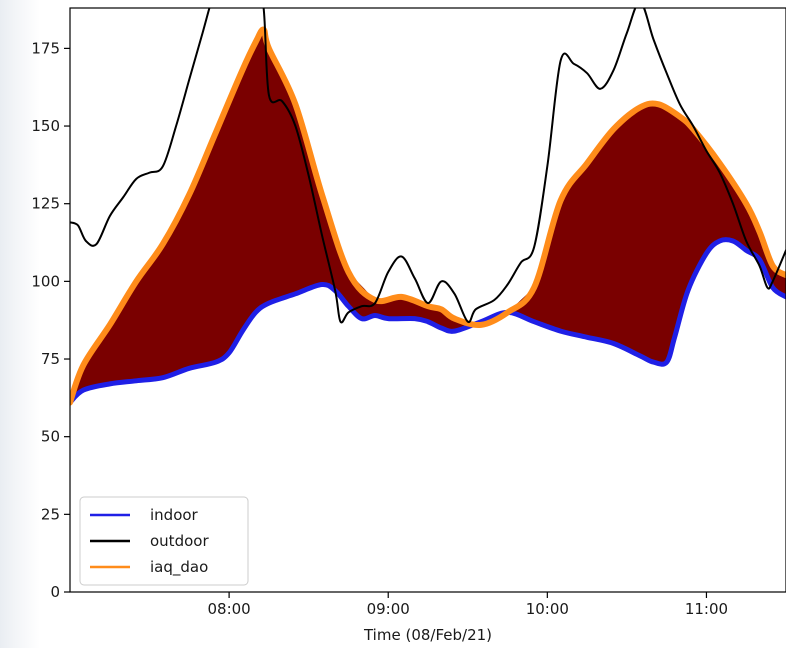 This screenshot has width=786, height=648. Describe the element at coordinates (706, 609) in the screenshot. I see `x-tick-label: 11:00` at that location.